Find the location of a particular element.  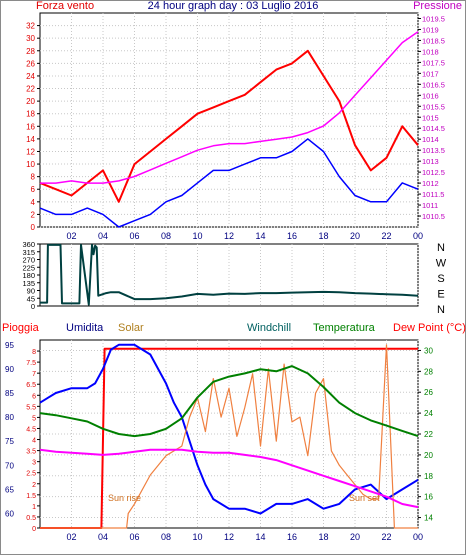

legend-label: Windchill is located at coordinates (269, 328).